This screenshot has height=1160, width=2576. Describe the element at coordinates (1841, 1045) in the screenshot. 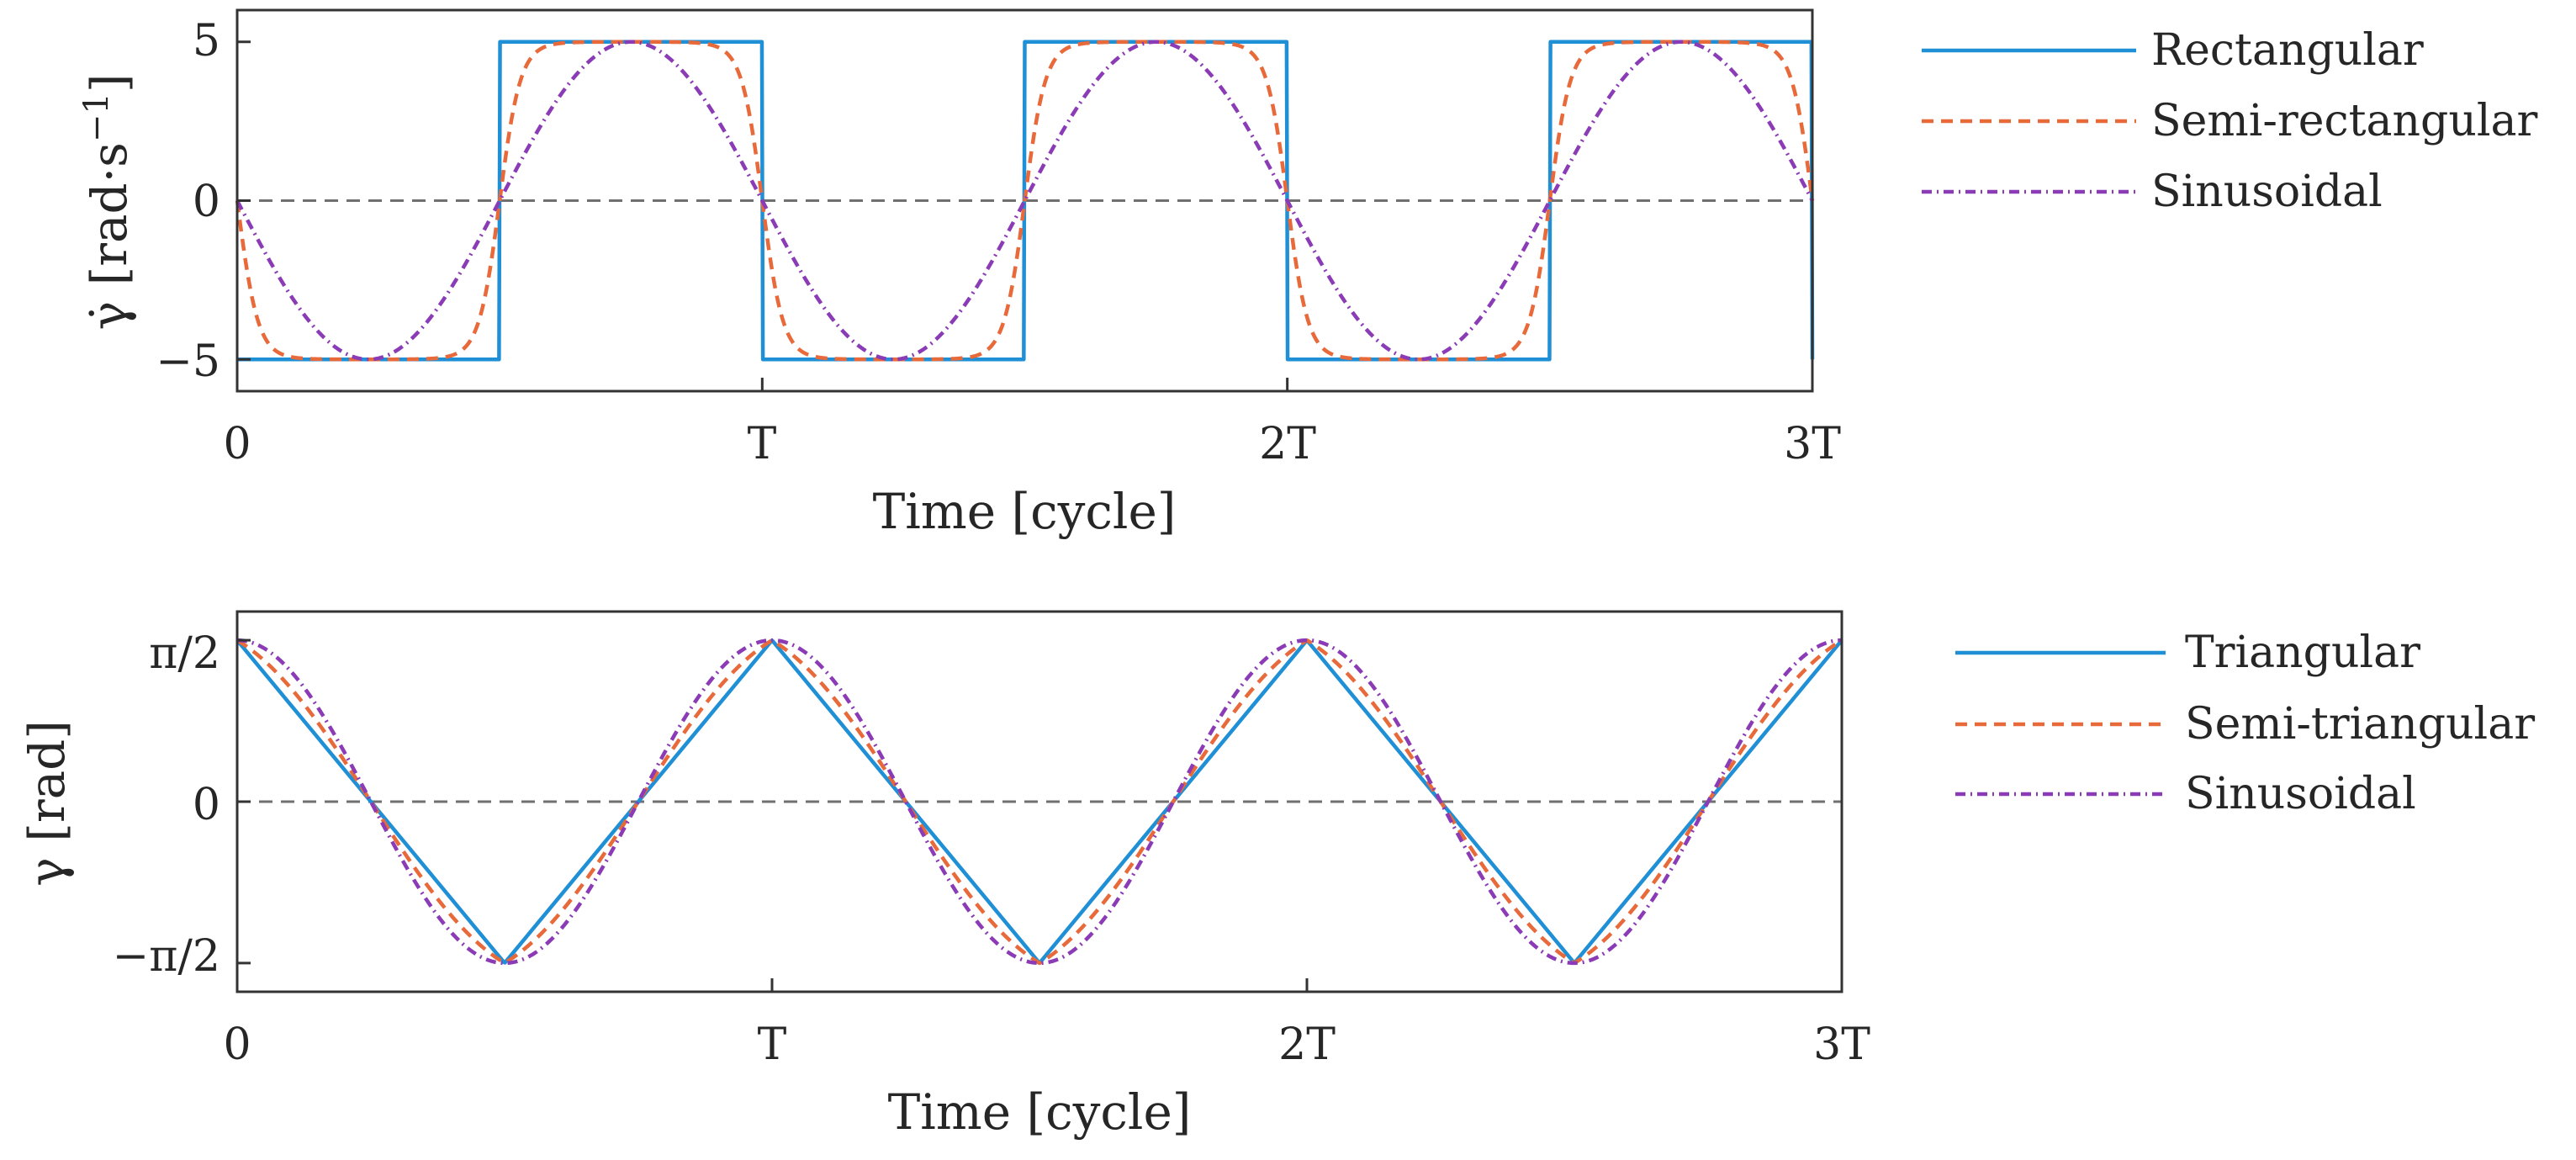

I see `bottom-x-tick-label-3: 3T` at that location.